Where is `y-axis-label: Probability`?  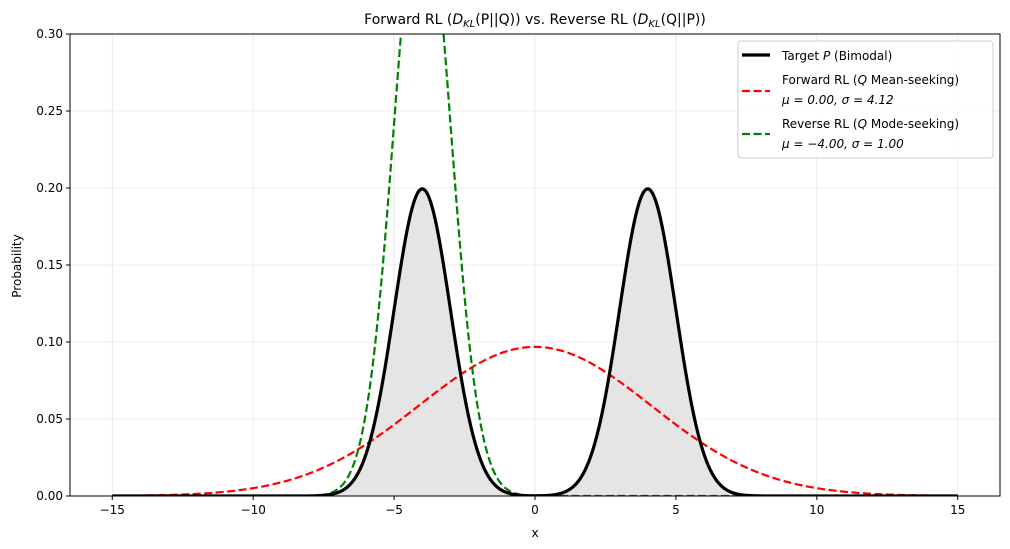
y-axis-label: Probability is located at coordinates (17, 265).